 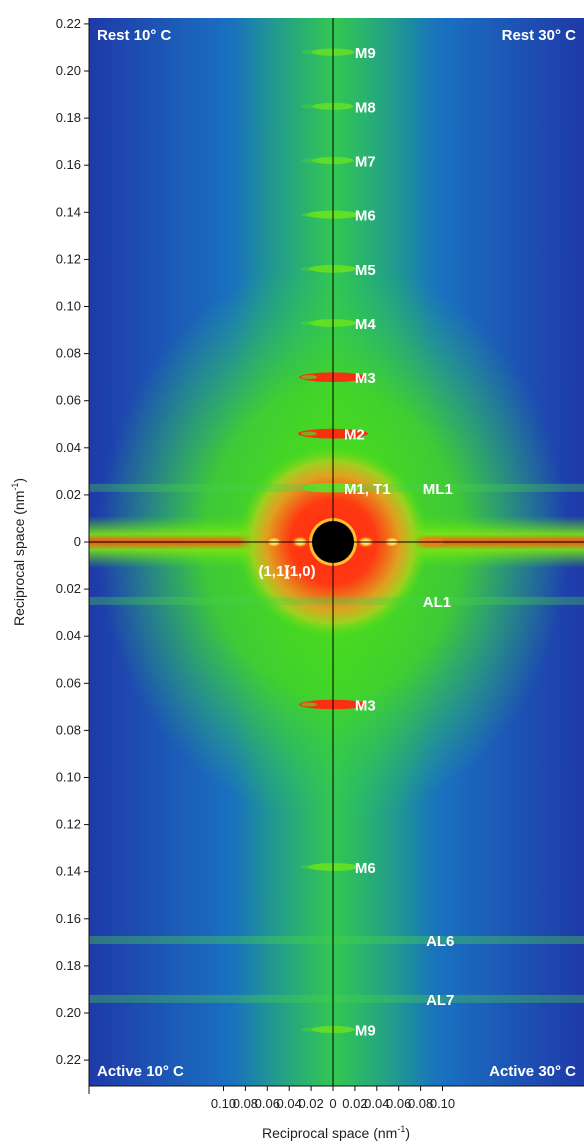 I want to click on reflection-label: M7, so click(x=365, y=161).